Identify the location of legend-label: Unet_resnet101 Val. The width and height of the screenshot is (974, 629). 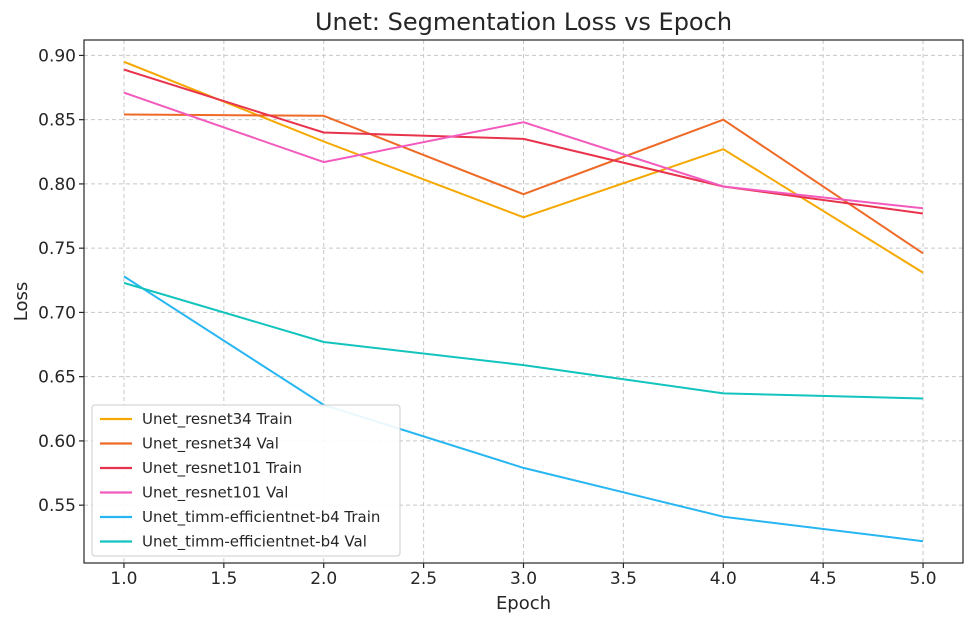
(215, 493).